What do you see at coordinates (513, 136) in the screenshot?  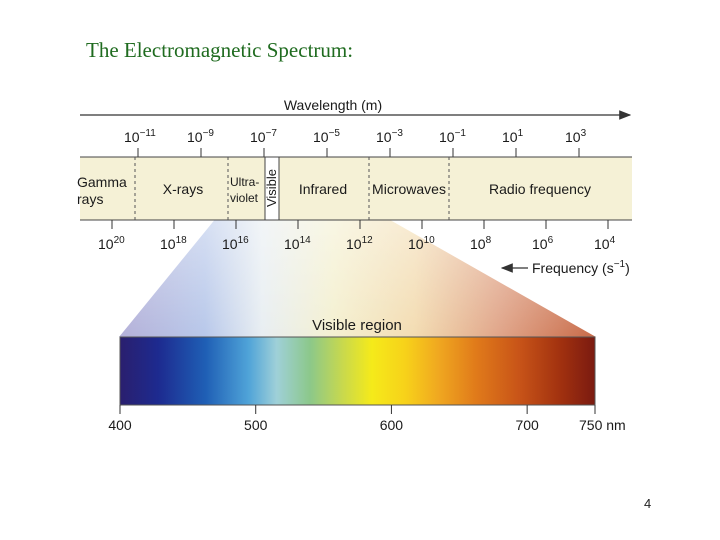 I see `wavelength-tick-label: 10¹` at bounding box center [513, 136].